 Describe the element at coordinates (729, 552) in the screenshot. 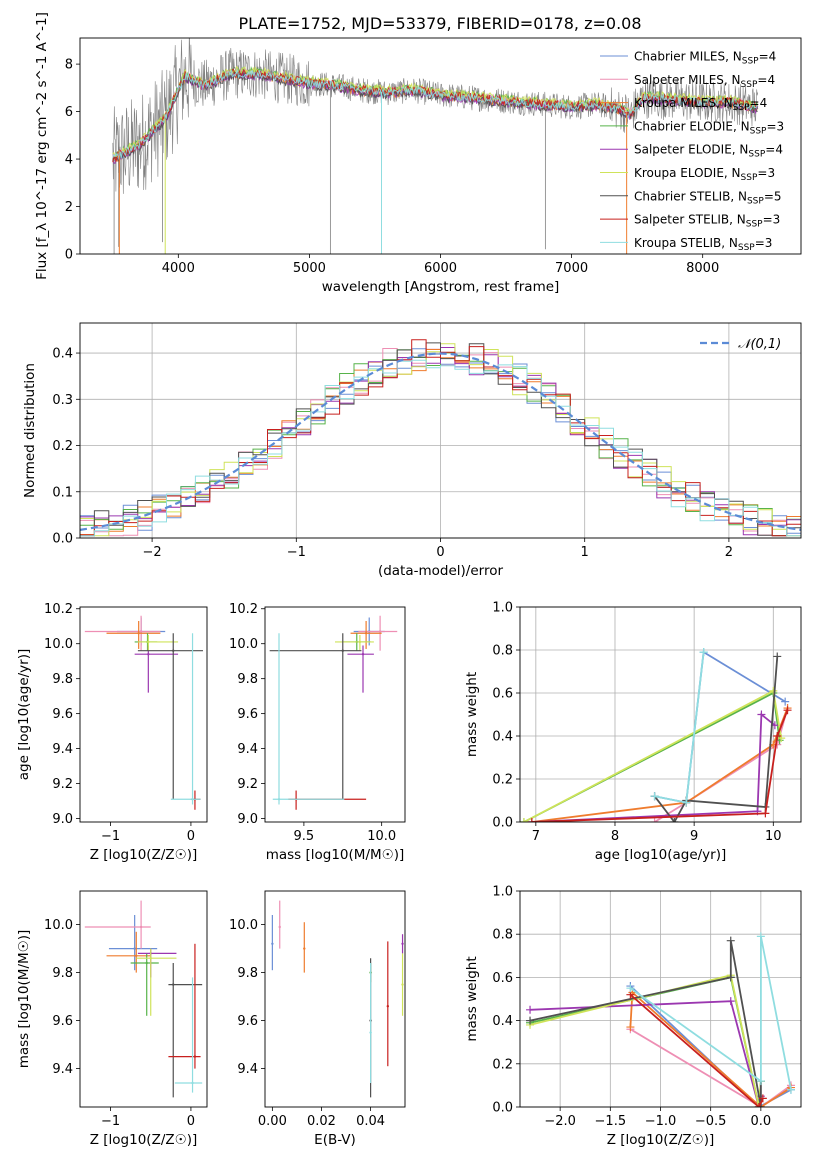

I see `x-tick-label: 2` at that location.